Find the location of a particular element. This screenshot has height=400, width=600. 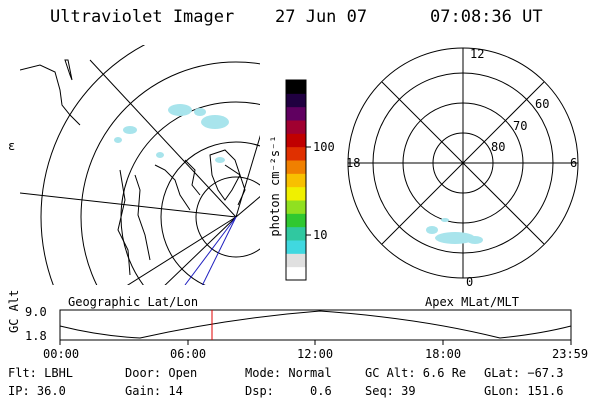

instrument-title: Ultraviolet Imager is located at coordinates (142, 17).